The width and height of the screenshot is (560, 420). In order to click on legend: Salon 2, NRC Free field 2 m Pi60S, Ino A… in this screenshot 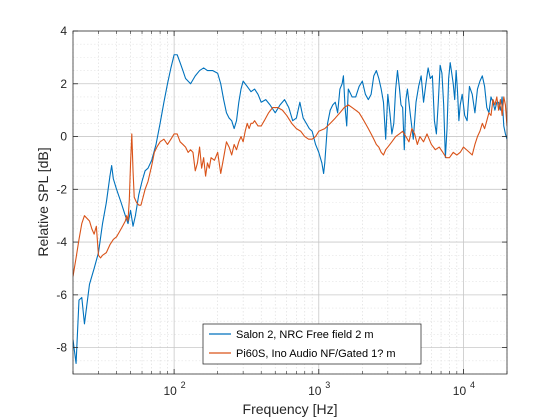, I will do `click(312, 344)`.